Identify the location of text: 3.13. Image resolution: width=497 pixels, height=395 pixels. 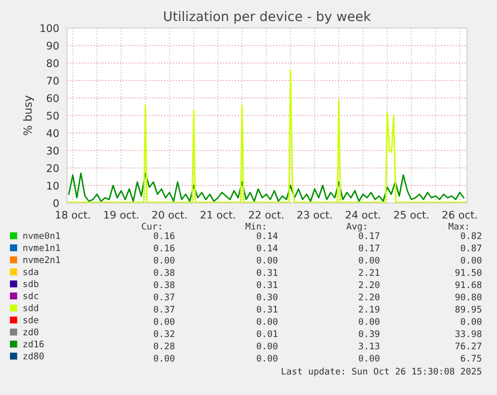
(369, 346).